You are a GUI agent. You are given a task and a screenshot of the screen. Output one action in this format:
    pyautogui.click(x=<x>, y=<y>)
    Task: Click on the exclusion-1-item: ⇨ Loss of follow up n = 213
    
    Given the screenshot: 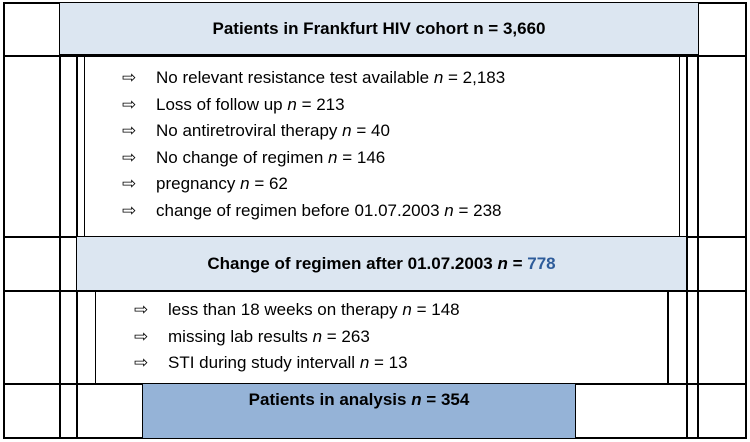 What is the action you would take?
    pyautogui.click(x=313, y=105)
    